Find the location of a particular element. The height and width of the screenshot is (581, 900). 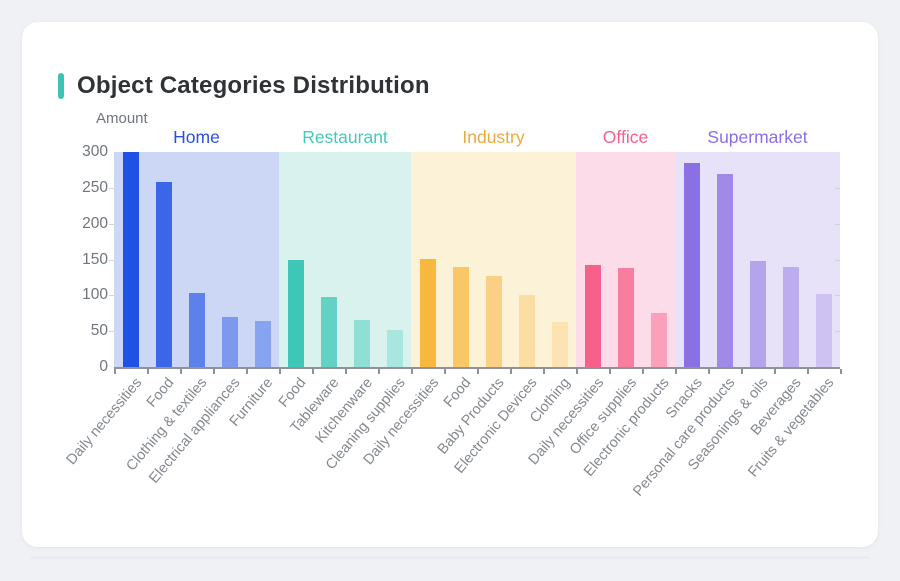

bar-home-electrical-appliances is located at coordinates (229, 341).